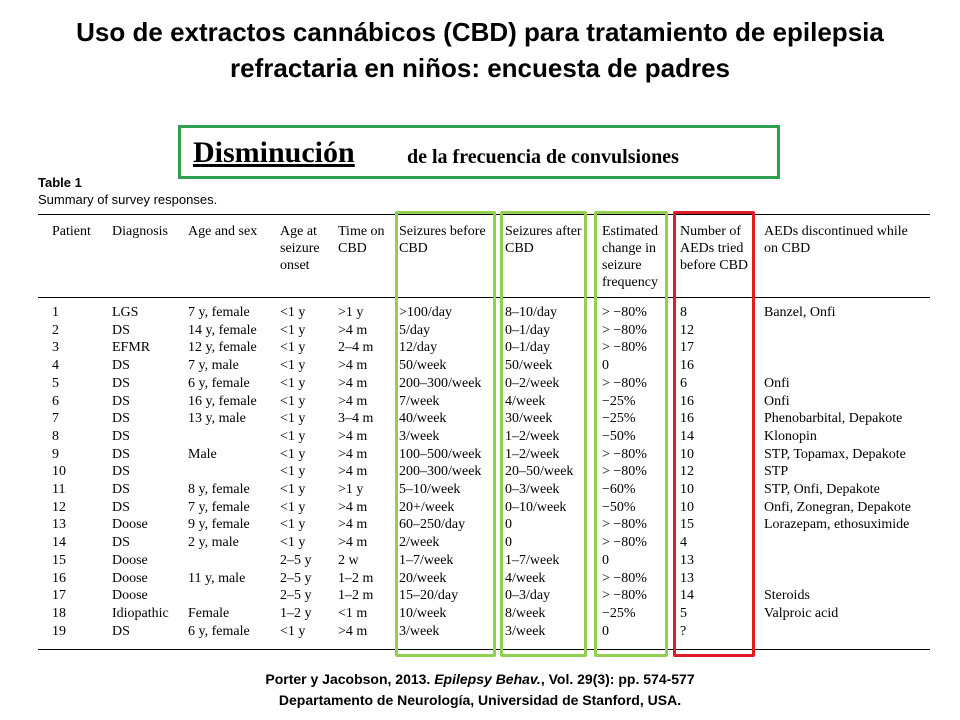 The width and height of the screenshot is (960, 720). I want to click on cell-age-sex: Female, so click(209, 613).